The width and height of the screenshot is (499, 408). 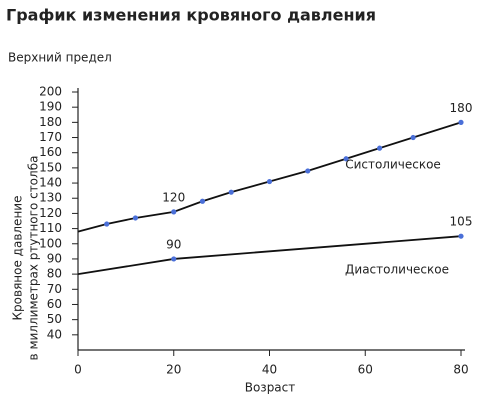 What do you see at coordinates (460, 370) in the screenshot?
I see `x-tick-label: 80` at bounding box center [460, 370].